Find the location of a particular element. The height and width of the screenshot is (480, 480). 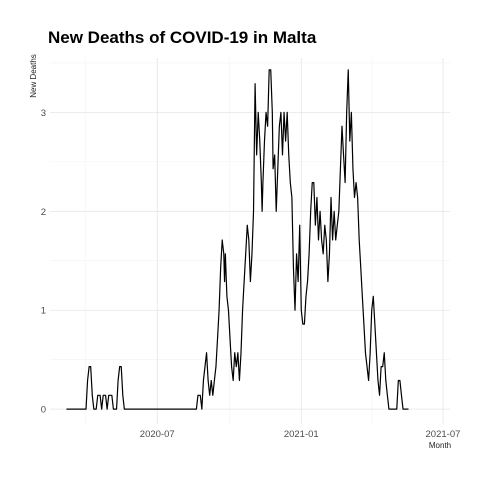

y-tick-label: 1 is located at coordinates (43, 311).